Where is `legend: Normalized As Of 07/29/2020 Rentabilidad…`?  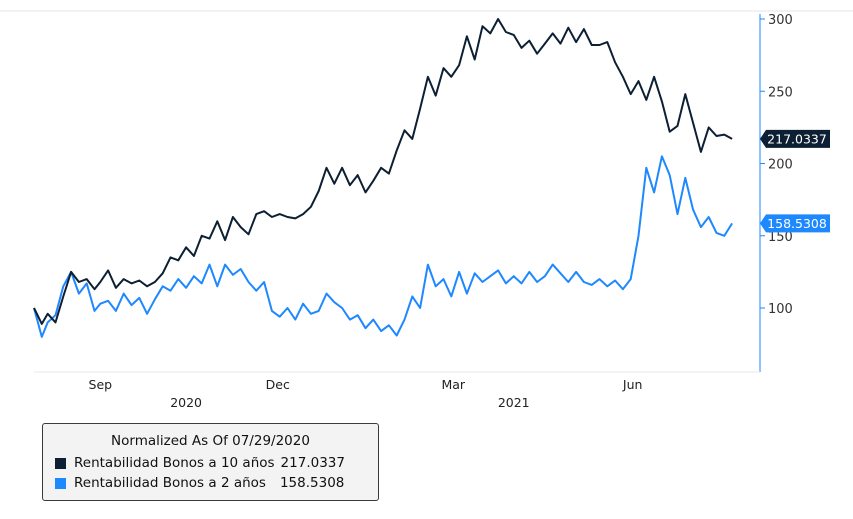 legend: Normalized As Of 07/29/2020 Rentabilidad… is located at coordinates (210, 462).